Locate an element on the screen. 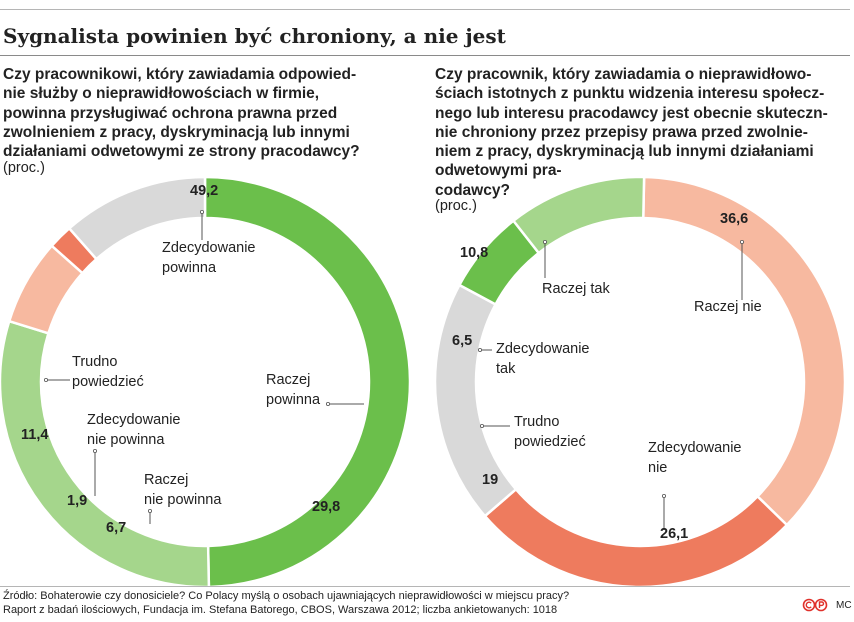 This screenshot has height=622, width=854. top-rule is located at coordinates (425, 9).